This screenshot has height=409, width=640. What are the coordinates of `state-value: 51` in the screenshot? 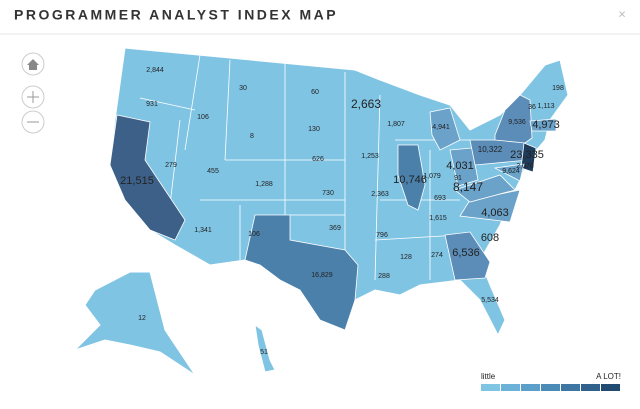 It's located at (264, 352).